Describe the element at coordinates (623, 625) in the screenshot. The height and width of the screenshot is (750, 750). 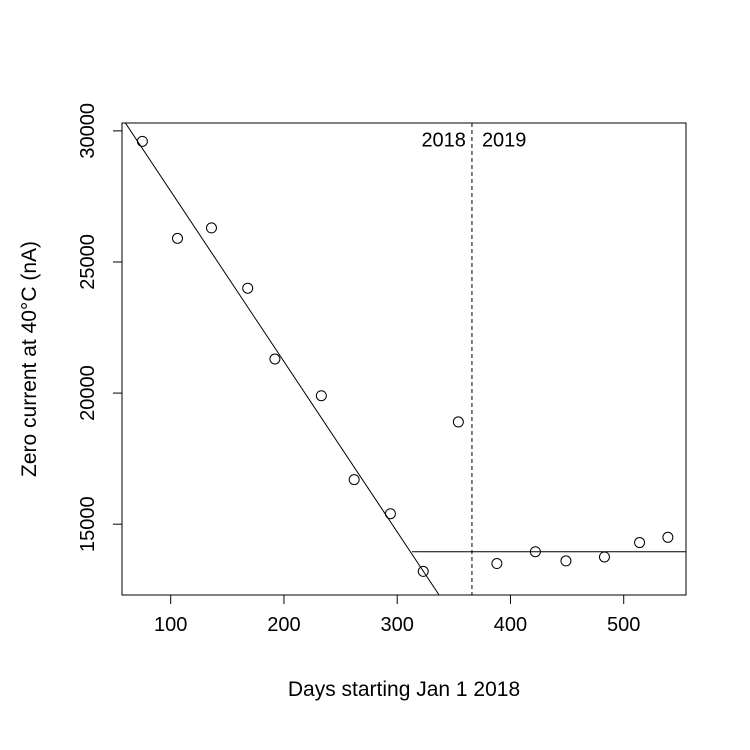
I see `x-tick-label: 500` at that location.